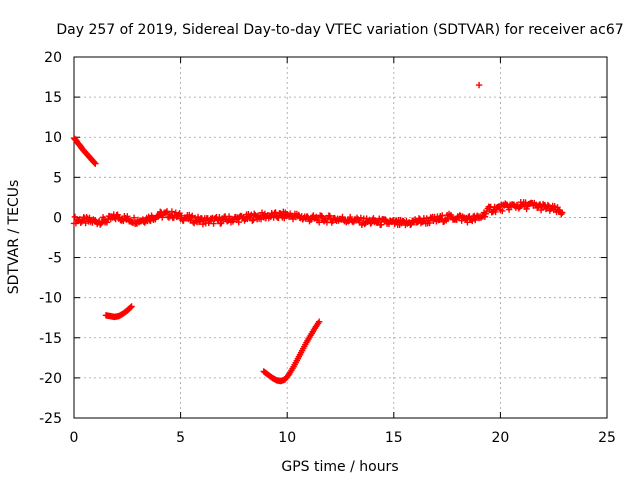 This screenshot has height=480, width=640. I want to click on x-tick-label: 0, so click(74, 438).